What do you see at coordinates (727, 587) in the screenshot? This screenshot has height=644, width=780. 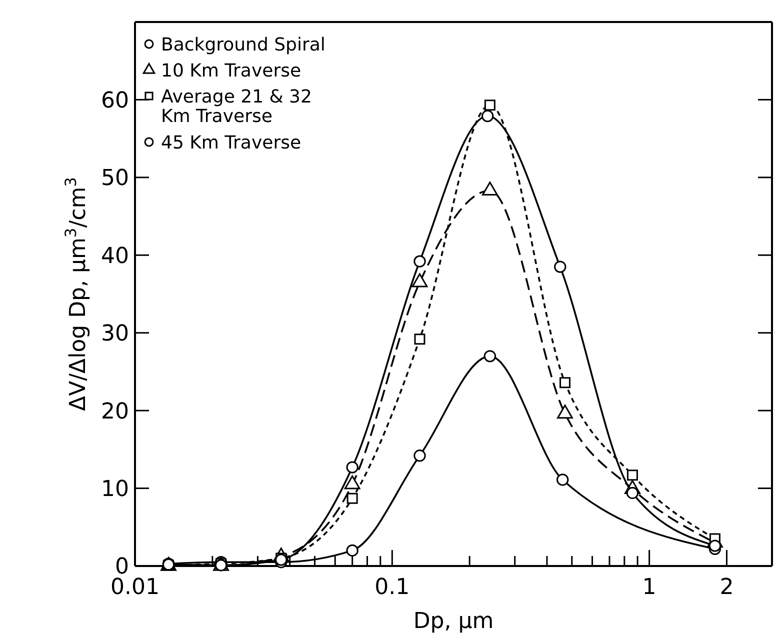 I see `x-tick-label: 2` at bounding box center [727, 587].